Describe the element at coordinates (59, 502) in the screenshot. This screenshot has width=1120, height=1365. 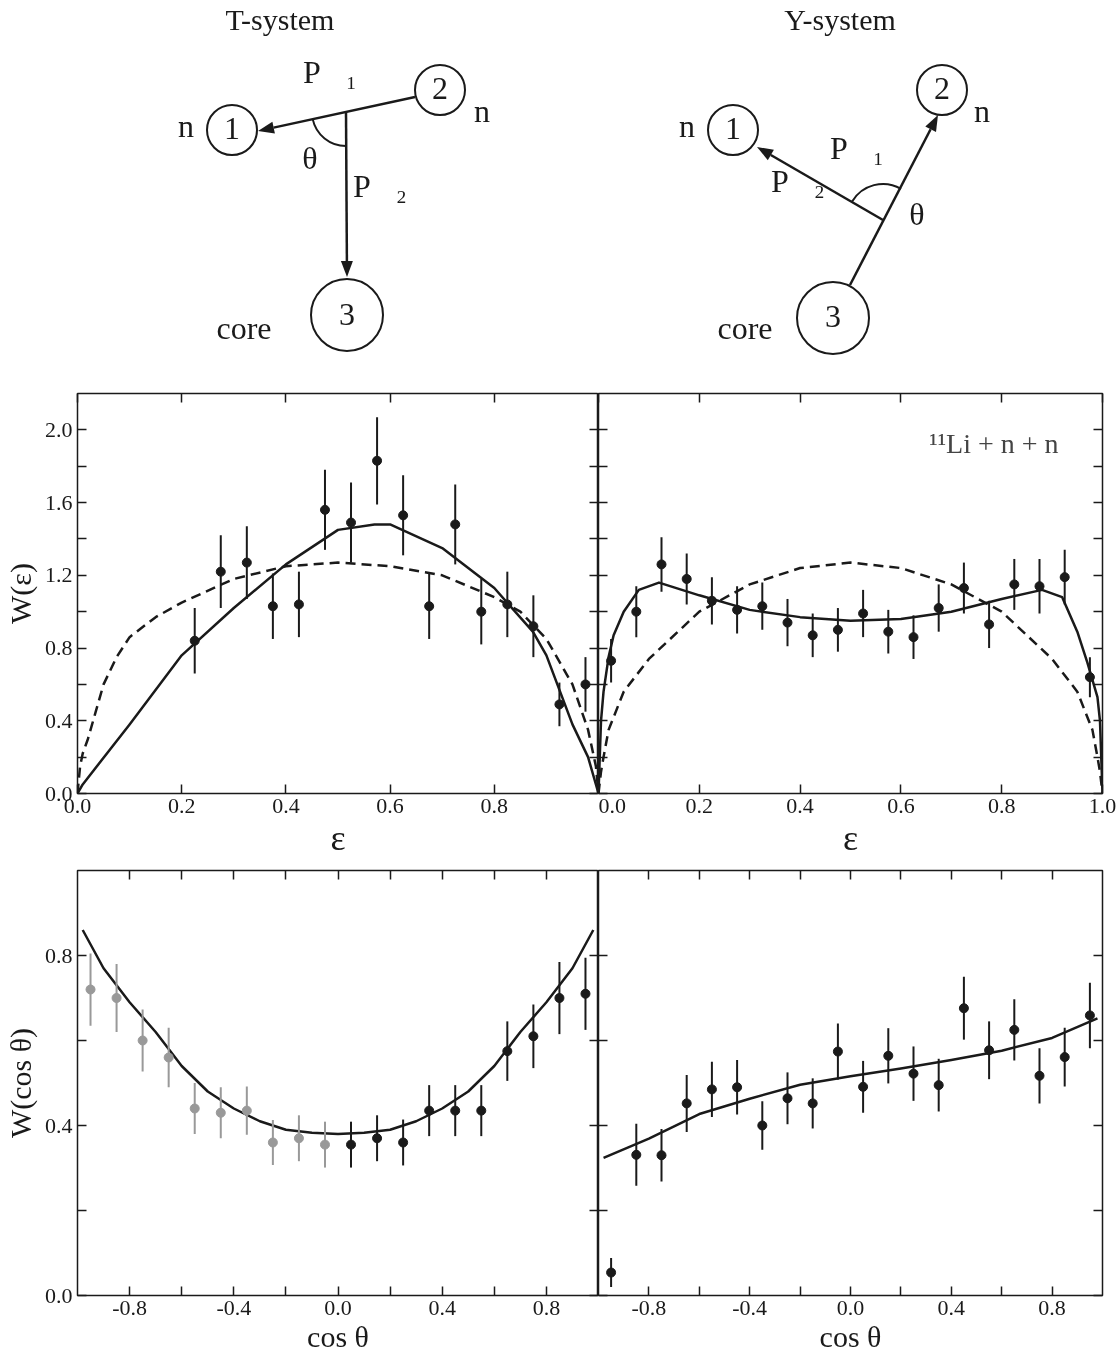
I see `y-tick-label: 1.6` at that location.